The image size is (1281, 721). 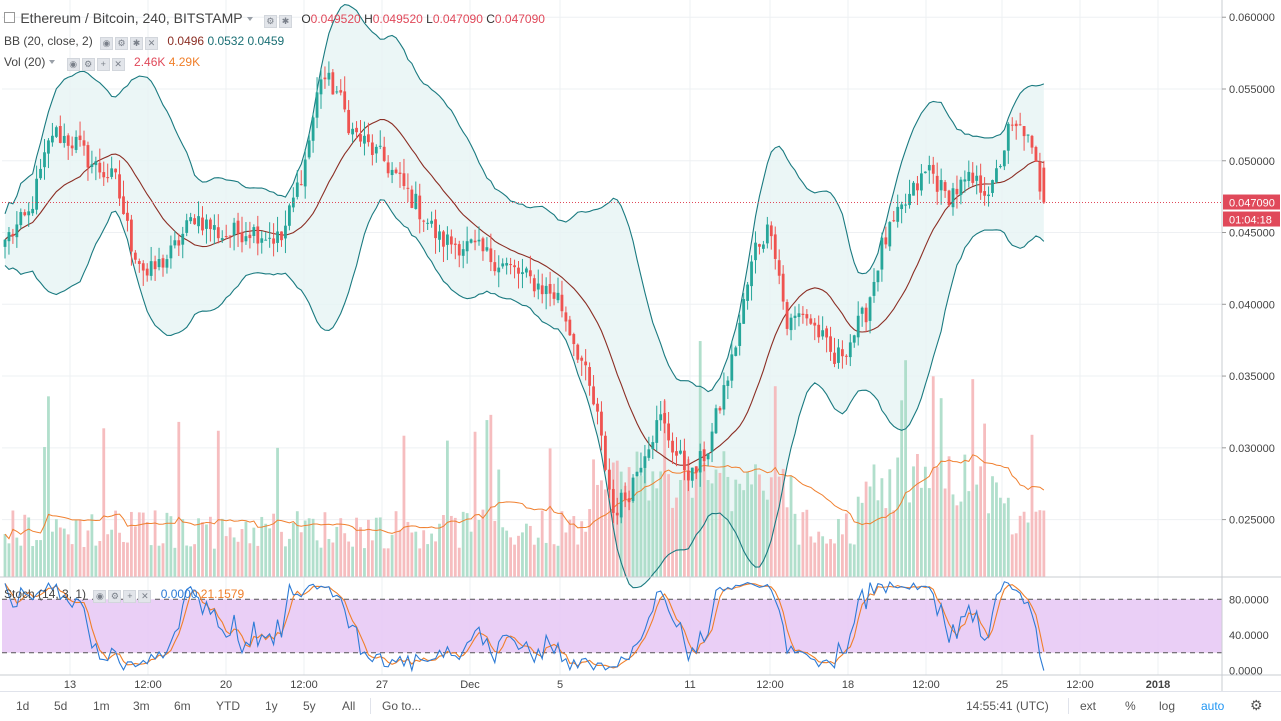 What do you see at coordinates (271, 706) in the screenshot?
I see `range-1y: 1y` at bounding box center [271, 706].